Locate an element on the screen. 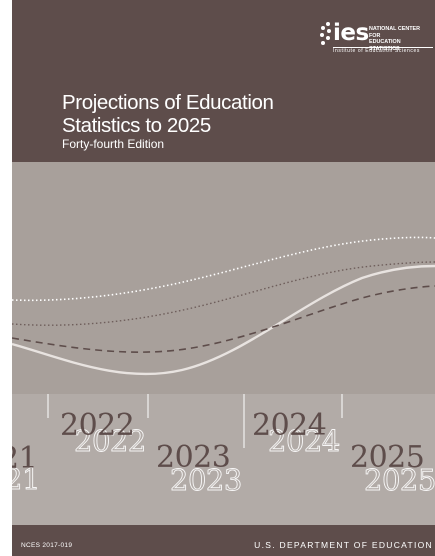 This screenshot has height=556, width=435. timeline-tick-marks is located at coordinates (195, 421).